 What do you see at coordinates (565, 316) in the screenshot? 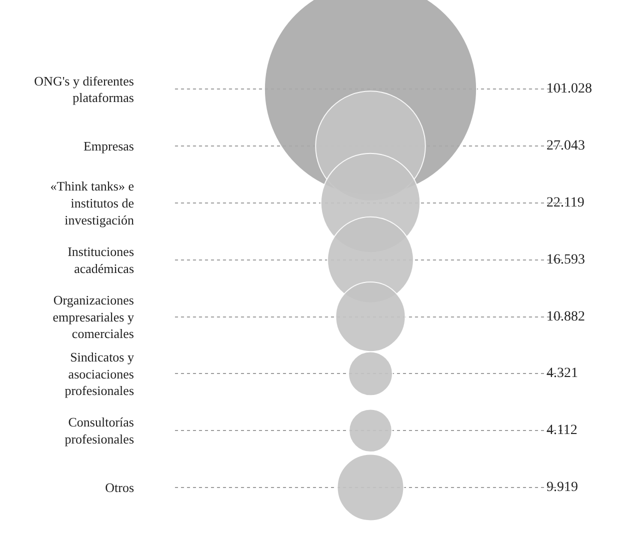
I see `data-label: 10.882` at bounding box center [565, 316].